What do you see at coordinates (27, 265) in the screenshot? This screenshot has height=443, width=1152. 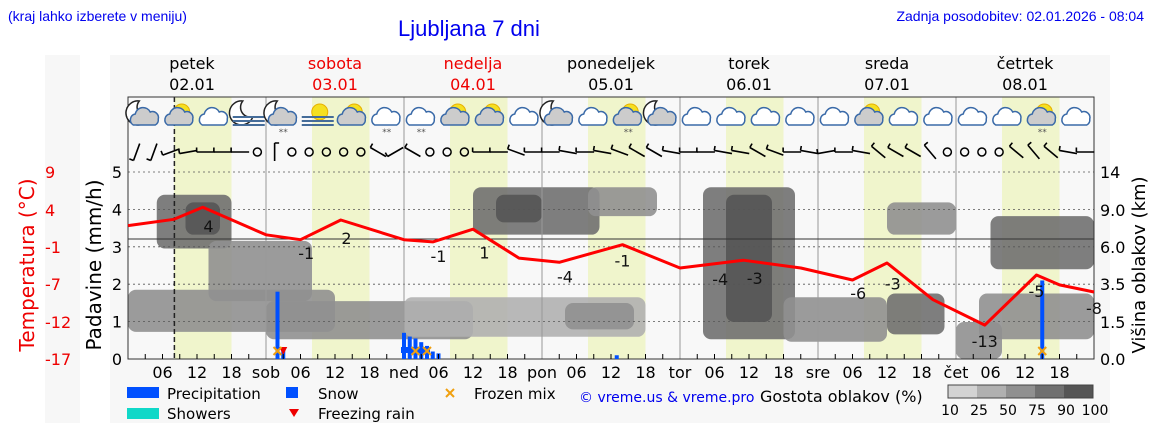 I see `temp-axis-title: Temperatura (°C)` at bounding box center [27, 265].